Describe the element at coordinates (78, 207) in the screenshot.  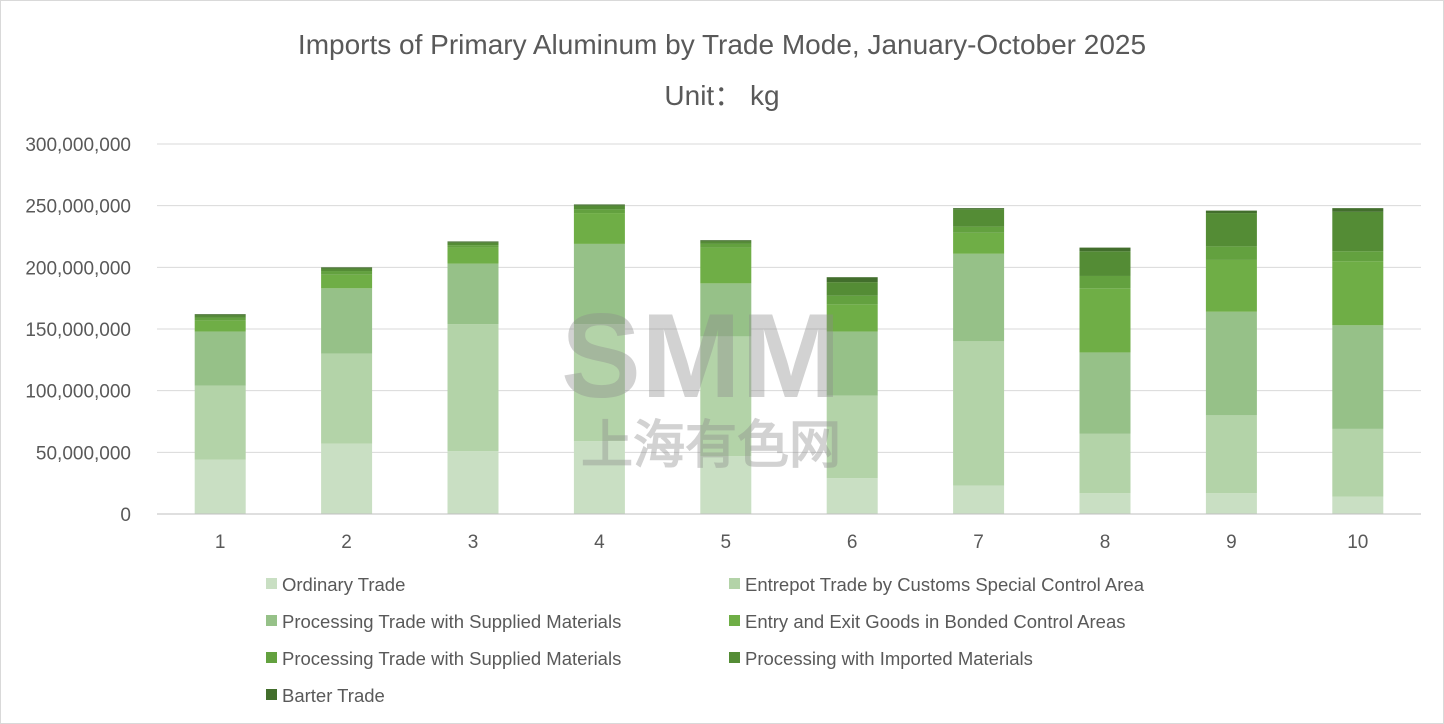
I see `y-tick-label: 250,000,000` at that location.